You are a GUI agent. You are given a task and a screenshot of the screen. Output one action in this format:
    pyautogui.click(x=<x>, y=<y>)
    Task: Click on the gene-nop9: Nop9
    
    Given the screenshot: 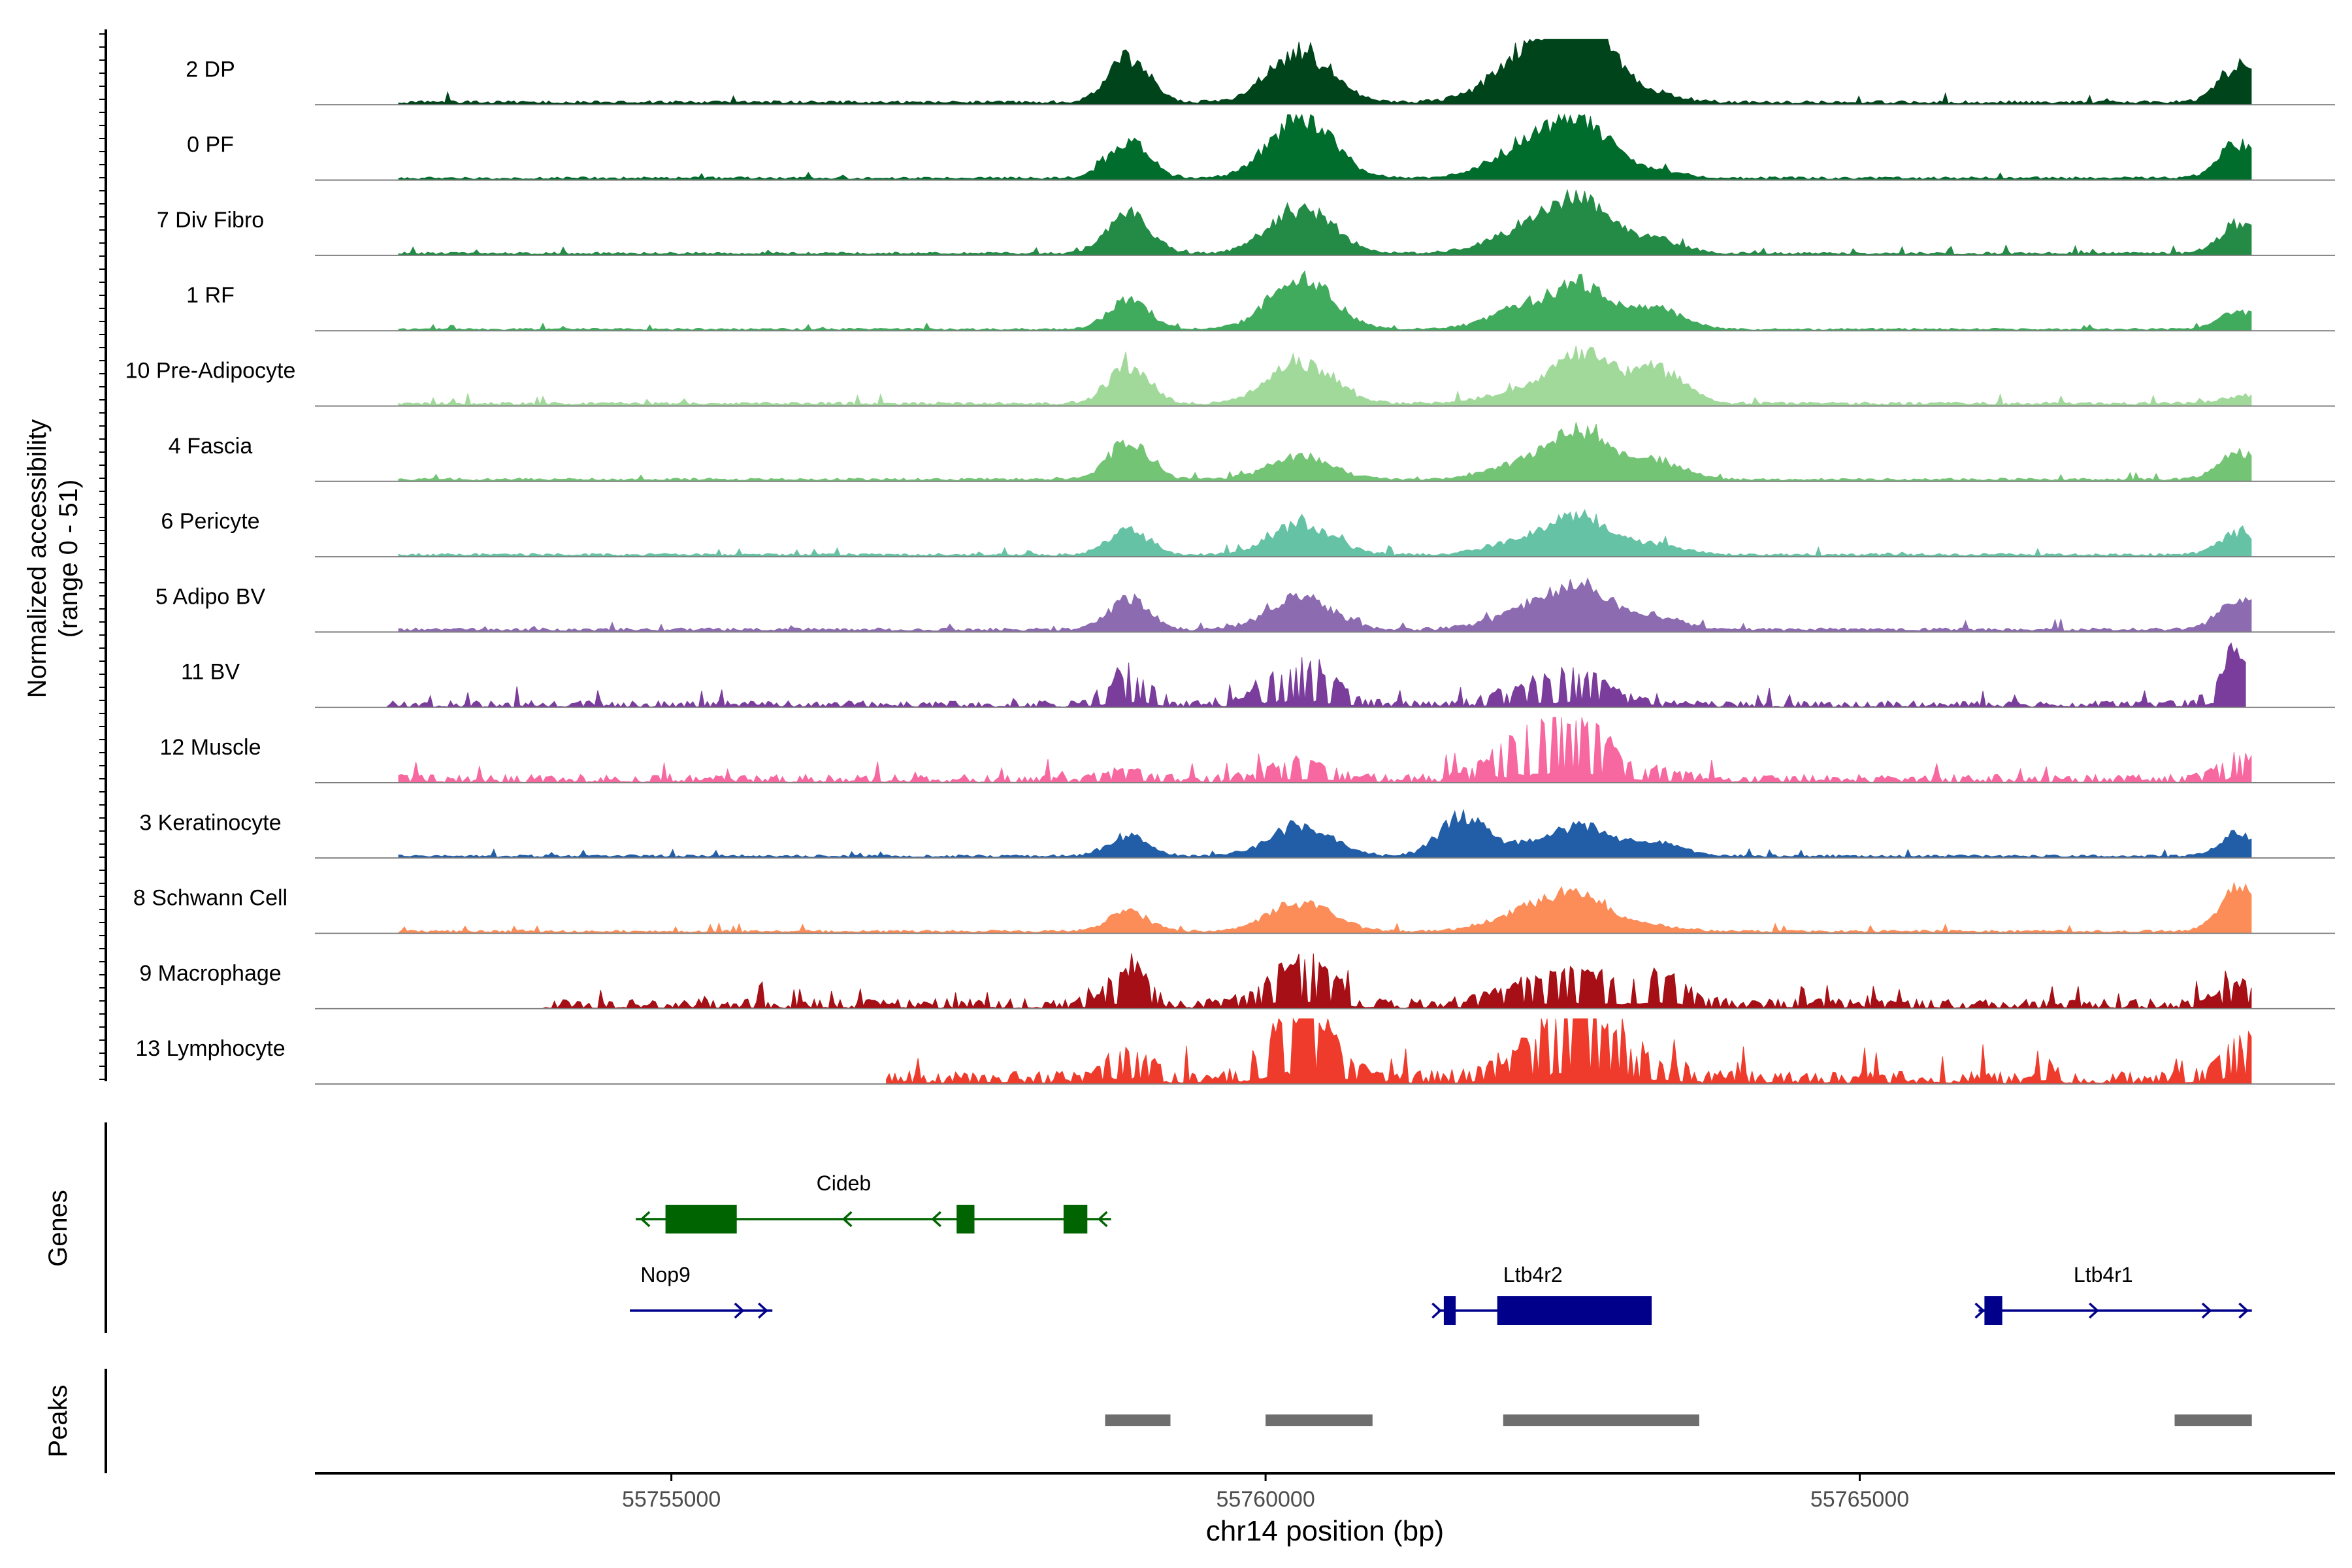 What is the action you would take?
    pyautogui.click(x=701, y=1291)
    